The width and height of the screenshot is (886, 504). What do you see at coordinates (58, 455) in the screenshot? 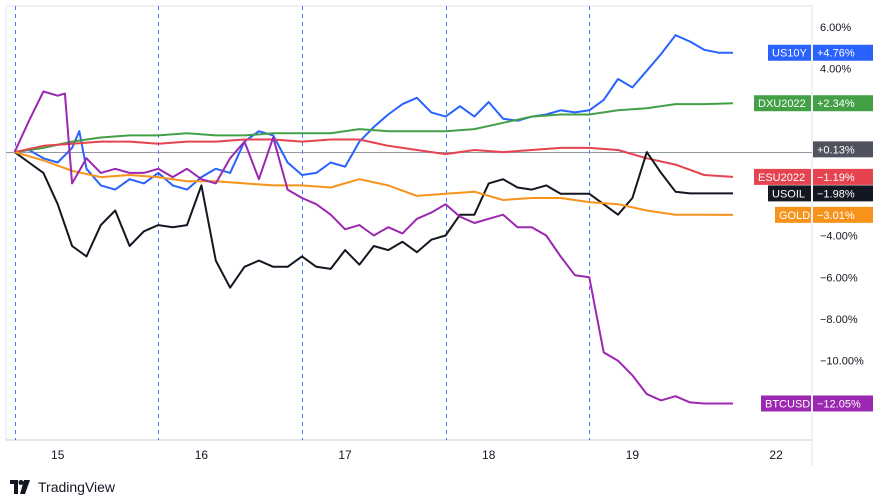
I see `x-tick-label: 15` at bounding box center [58, 455].